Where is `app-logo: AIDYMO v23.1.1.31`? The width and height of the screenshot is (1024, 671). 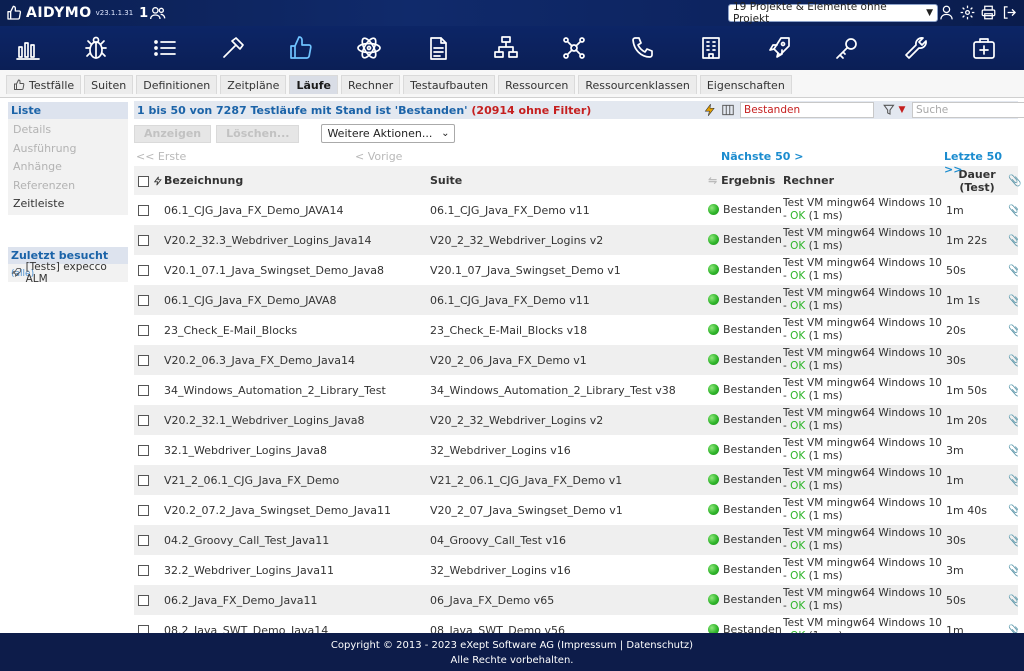
app-logo: AIDYMO v23.1.1.31 is located at coordinates (69, 13).